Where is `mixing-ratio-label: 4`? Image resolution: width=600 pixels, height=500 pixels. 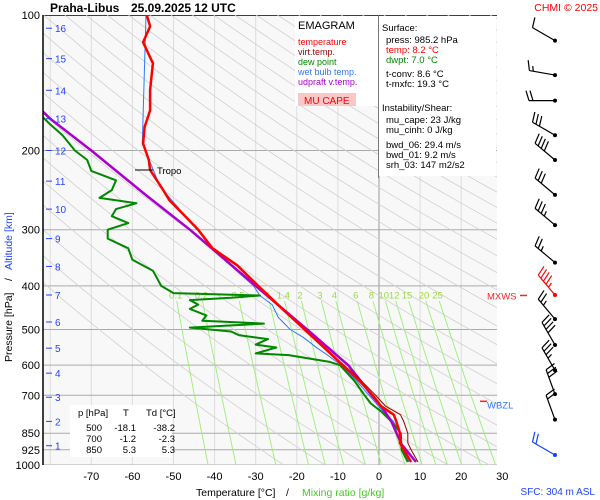
mixing-ratio-label: 4 is located at coordinates (334, 295).